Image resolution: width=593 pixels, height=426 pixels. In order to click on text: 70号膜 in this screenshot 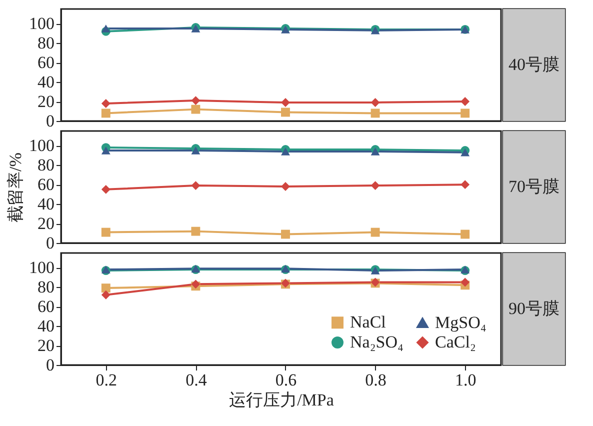, I will do `click(534, 186)`.